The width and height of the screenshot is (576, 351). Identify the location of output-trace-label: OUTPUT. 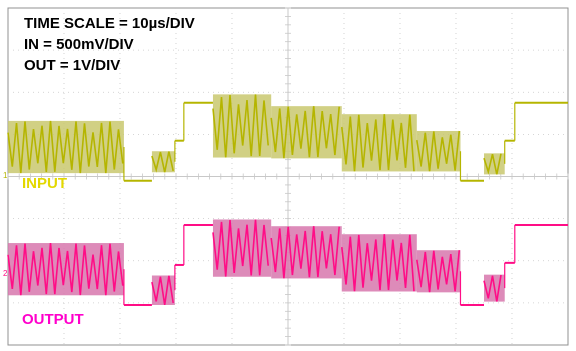
(53, 319).